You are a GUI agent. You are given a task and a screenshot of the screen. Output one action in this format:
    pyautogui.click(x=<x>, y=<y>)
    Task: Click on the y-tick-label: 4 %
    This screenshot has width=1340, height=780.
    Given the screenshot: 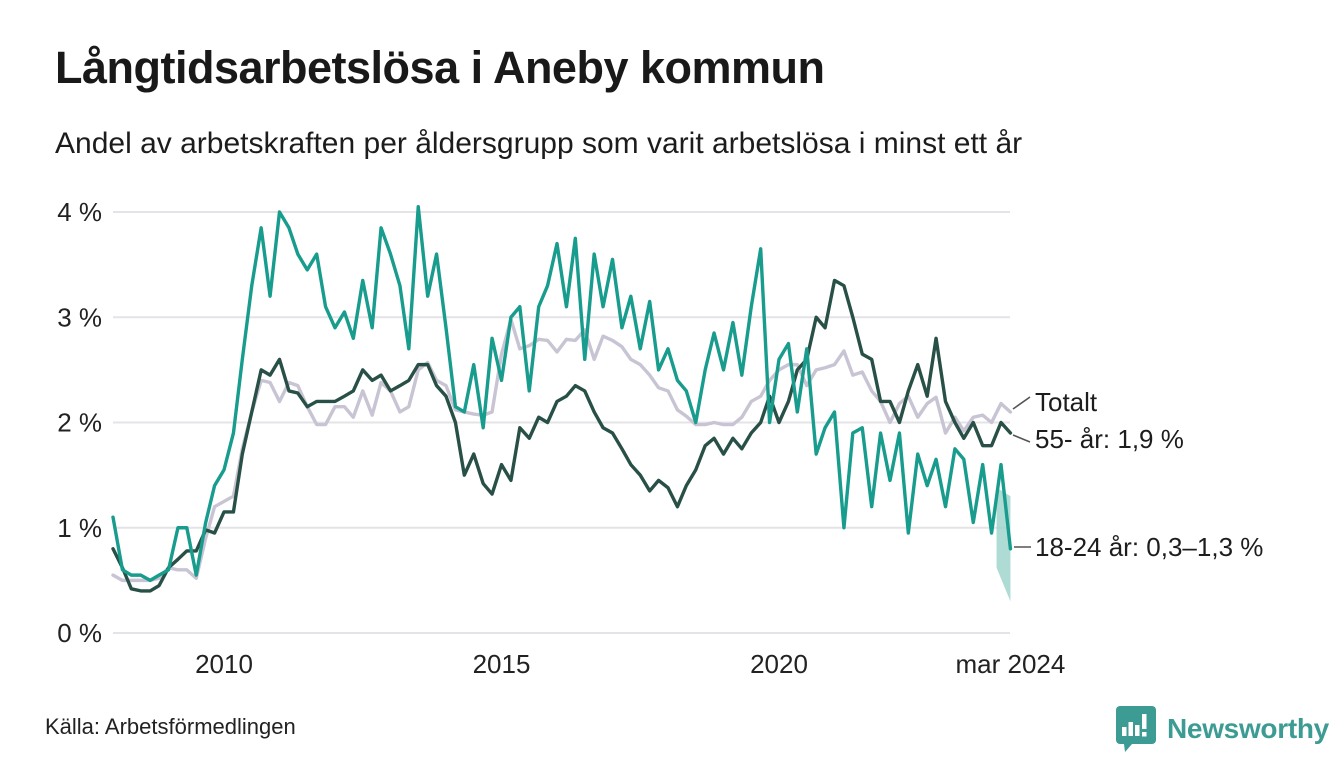 What is the action you would take?
    pyautogui.click(x=79, y=212)
    